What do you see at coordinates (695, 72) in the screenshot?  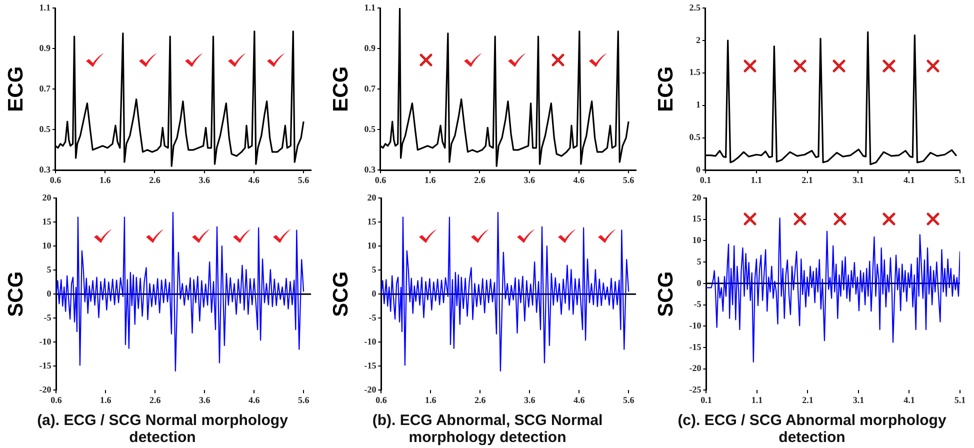 I see `y-tick-label: 1.5` at bounding box center [695, 72].